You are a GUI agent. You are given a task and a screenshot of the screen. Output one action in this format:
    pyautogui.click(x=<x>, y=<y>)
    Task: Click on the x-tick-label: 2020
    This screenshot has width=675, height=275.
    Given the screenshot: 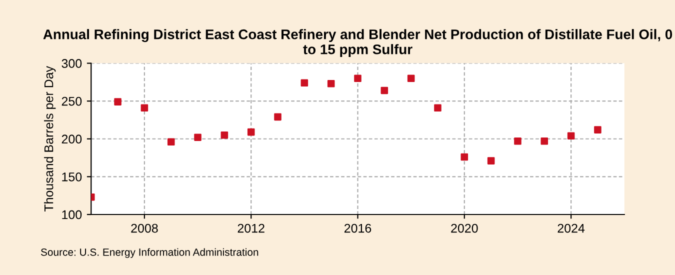 What is the action you would take?
    pyautogui.click(x=464, y=228)
    